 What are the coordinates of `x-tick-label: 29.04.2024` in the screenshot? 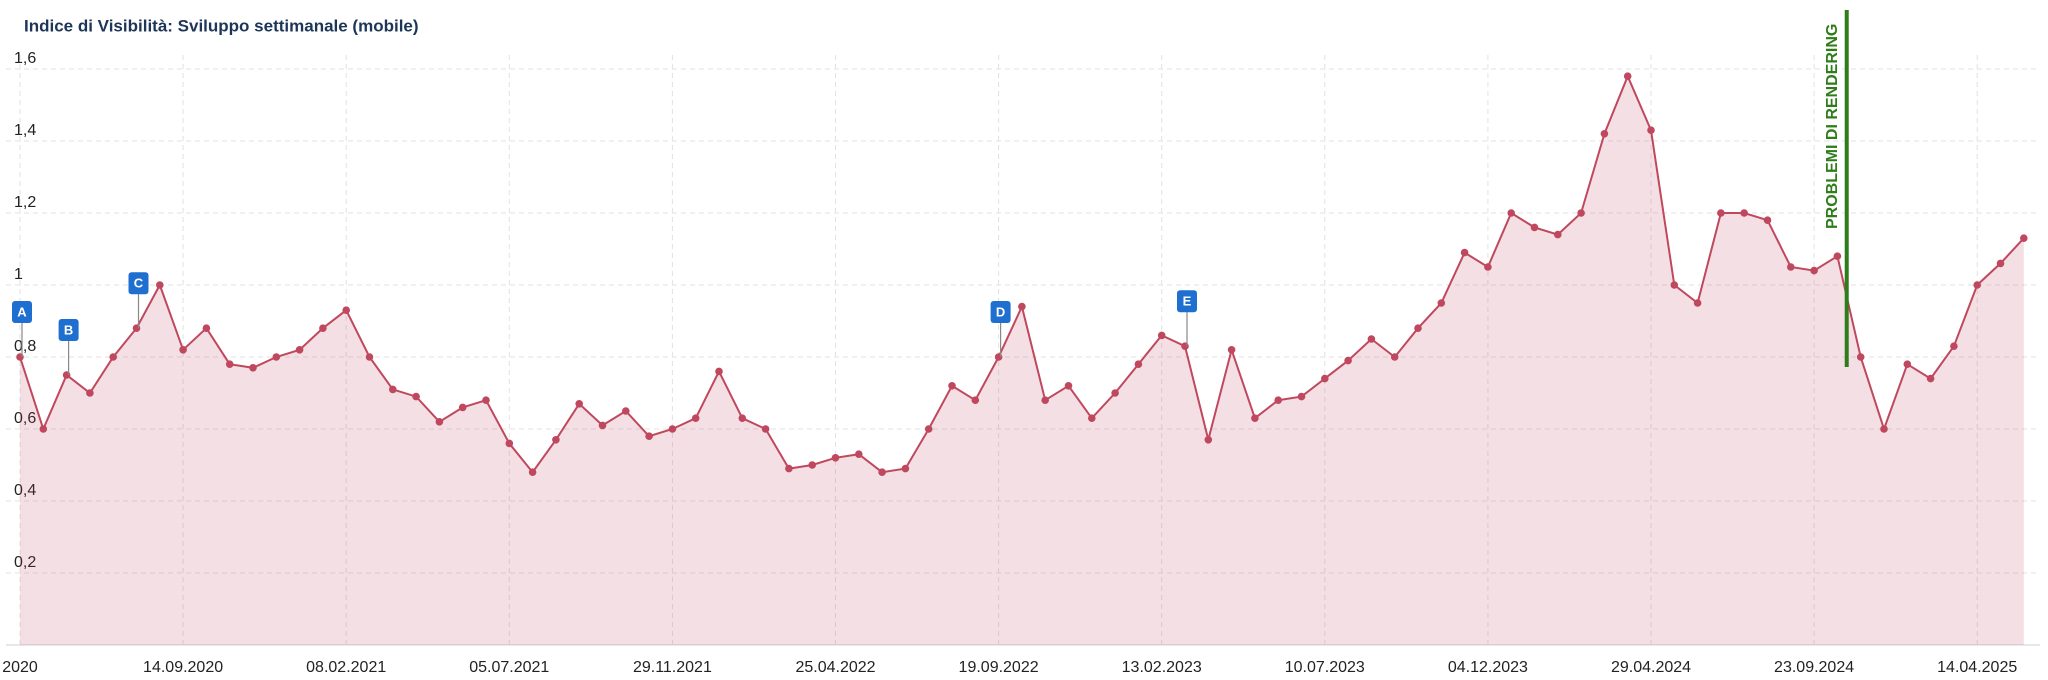 It's located at (1651, 667).